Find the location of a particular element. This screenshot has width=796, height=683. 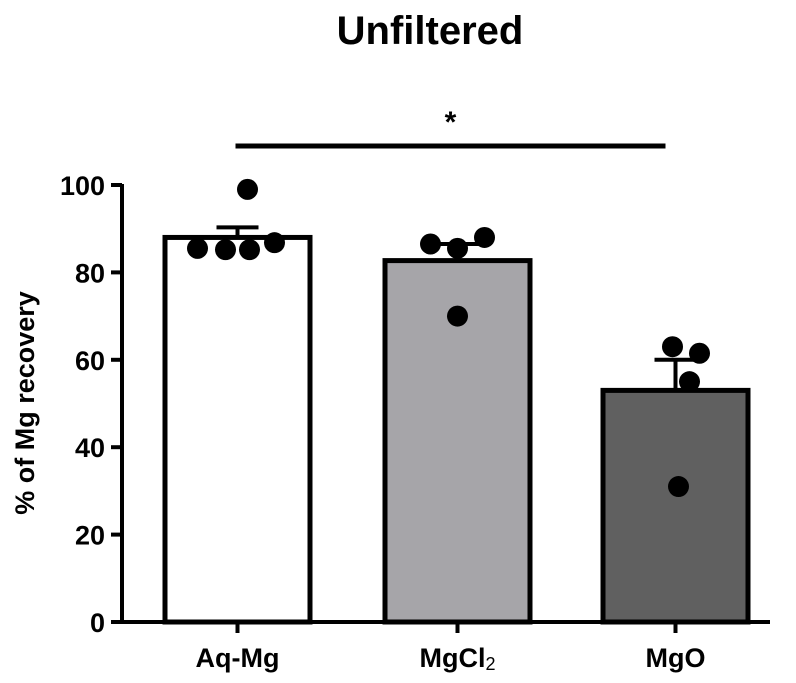

y-tick-label: 100 is located at coordinates (82, 186).